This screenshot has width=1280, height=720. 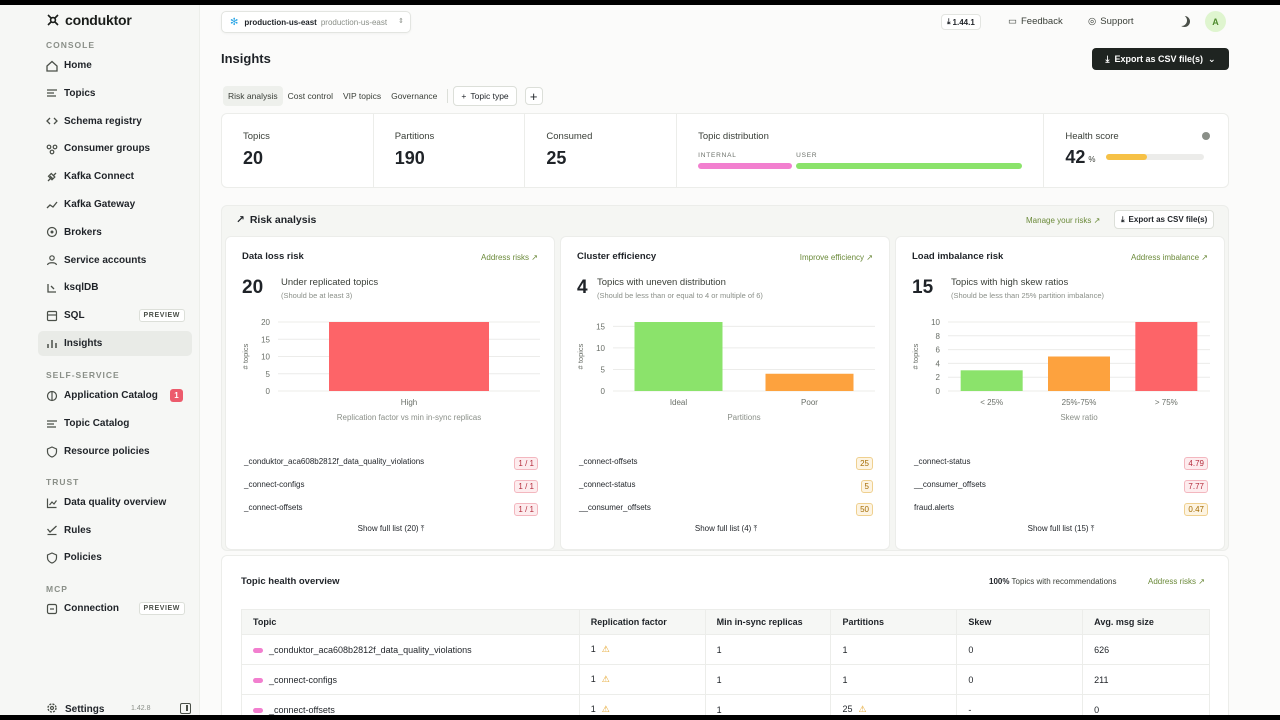 What do you see at coordinates (725, 372) in the screenshot?
I see `risk-bar-chart: 0 5 10 15 # topics Ideal Poor Partitions` at bounding box center [725, 372].